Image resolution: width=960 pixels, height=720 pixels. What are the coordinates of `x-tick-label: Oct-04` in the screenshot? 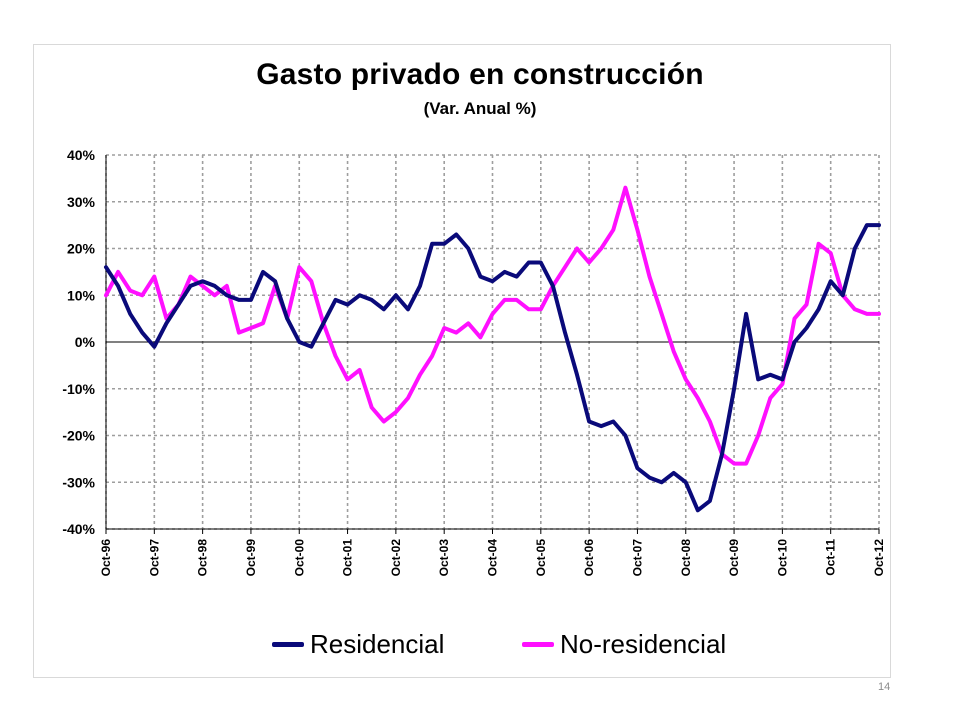 It's located at (493, 558).